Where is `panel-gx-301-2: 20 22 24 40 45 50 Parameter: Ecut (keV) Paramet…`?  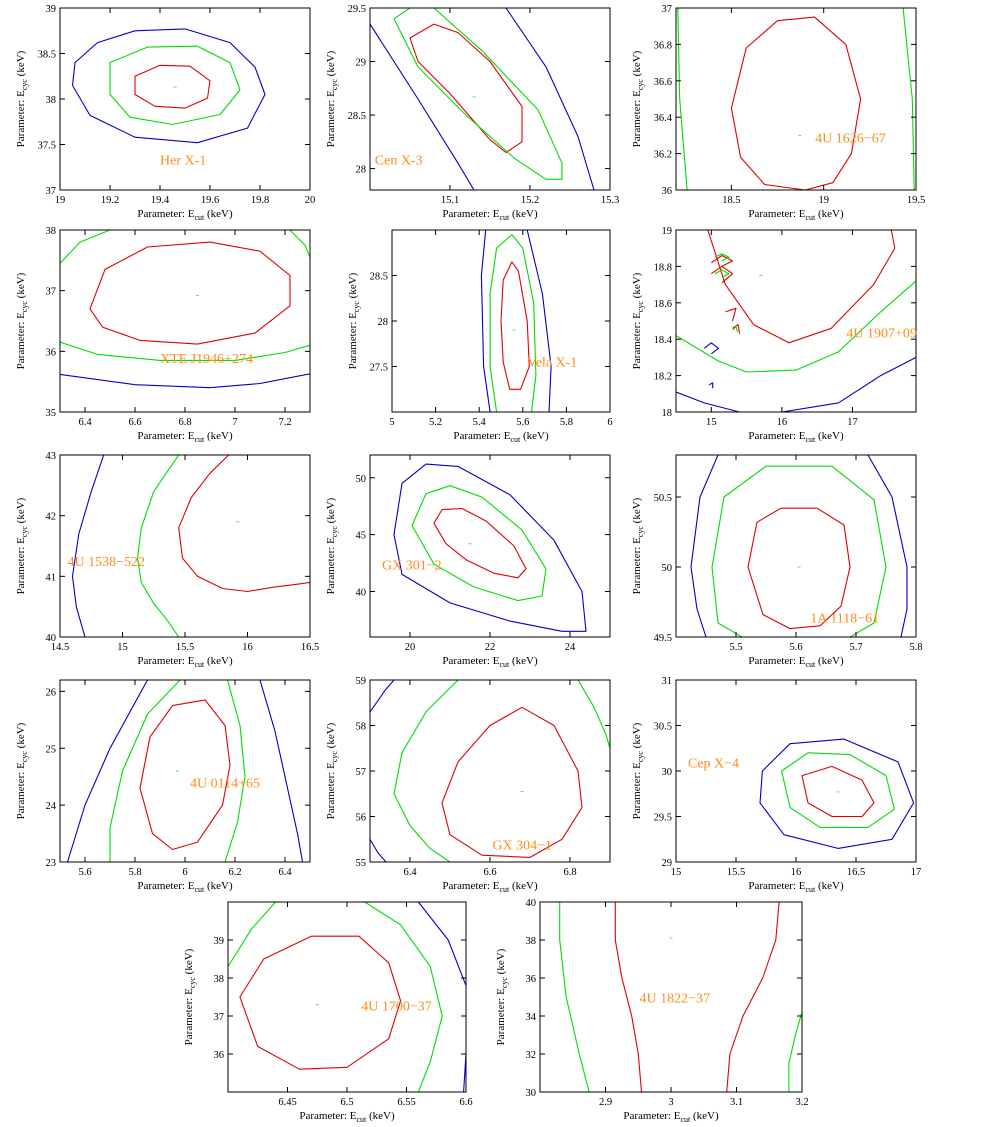
panel-gx-301-2: 20 22 24 40 45 50 Parameter: Ecut (keV) Paramet… is located at coordinates (468, 561).